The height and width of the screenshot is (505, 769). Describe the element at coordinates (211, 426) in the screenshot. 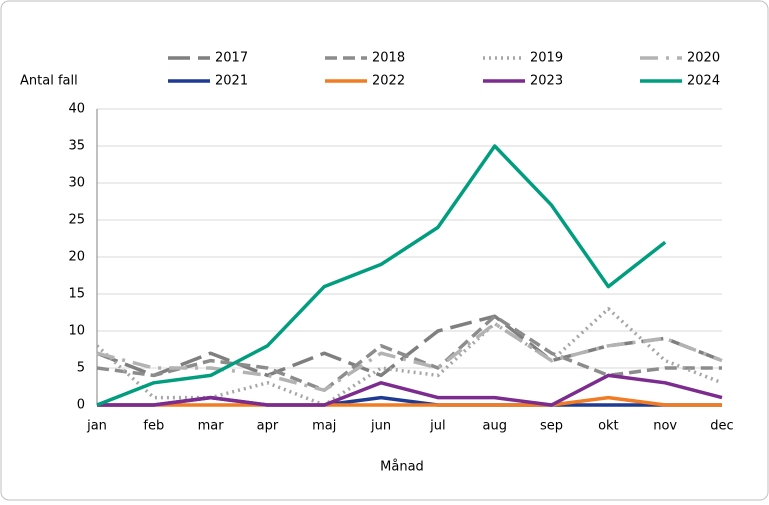

I see `x-tick-label: mar` at that location.